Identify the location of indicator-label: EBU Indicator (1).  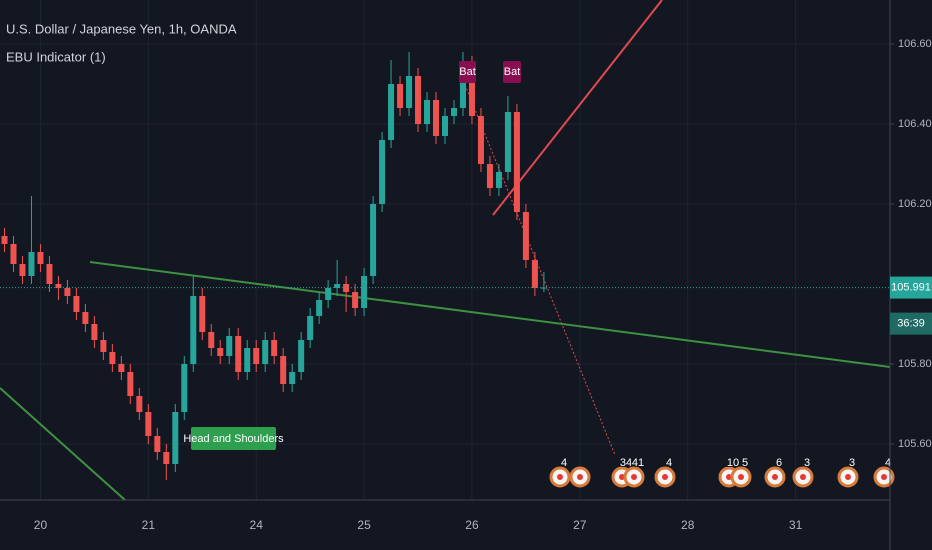
(56, 56).